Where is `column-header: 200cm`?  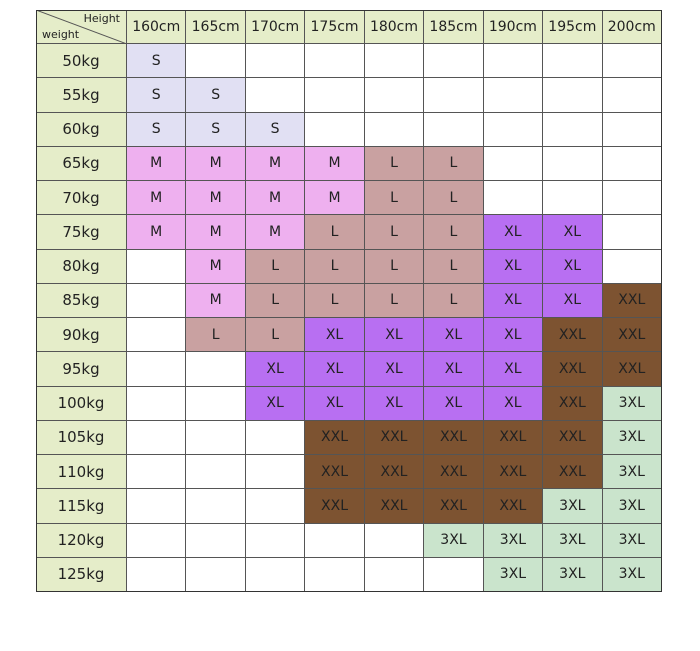
column-header: 200cm is located at coordinates (632, 27).